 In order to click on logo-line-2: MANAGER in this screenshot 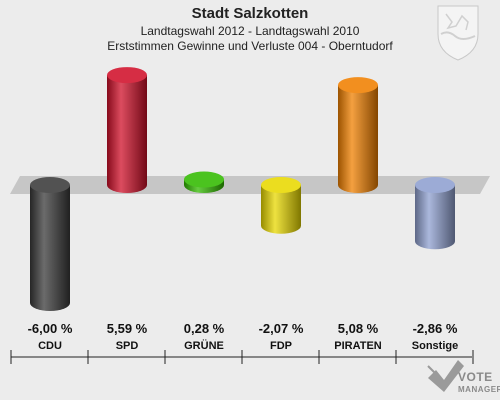, I will do `click(479, 389)`.